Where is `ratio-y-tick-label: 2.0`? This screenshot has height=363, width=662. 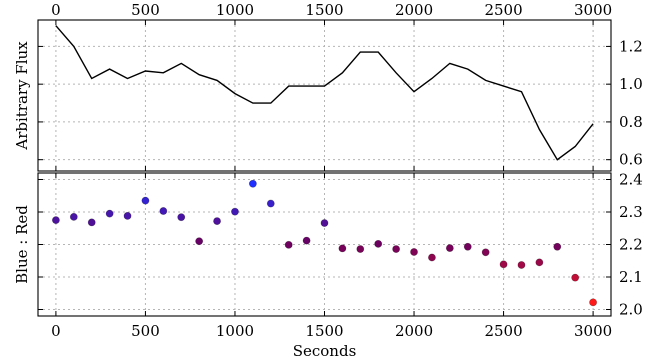 ratio-y-tick-label: 2.0 is located at coordinates (631, 310).